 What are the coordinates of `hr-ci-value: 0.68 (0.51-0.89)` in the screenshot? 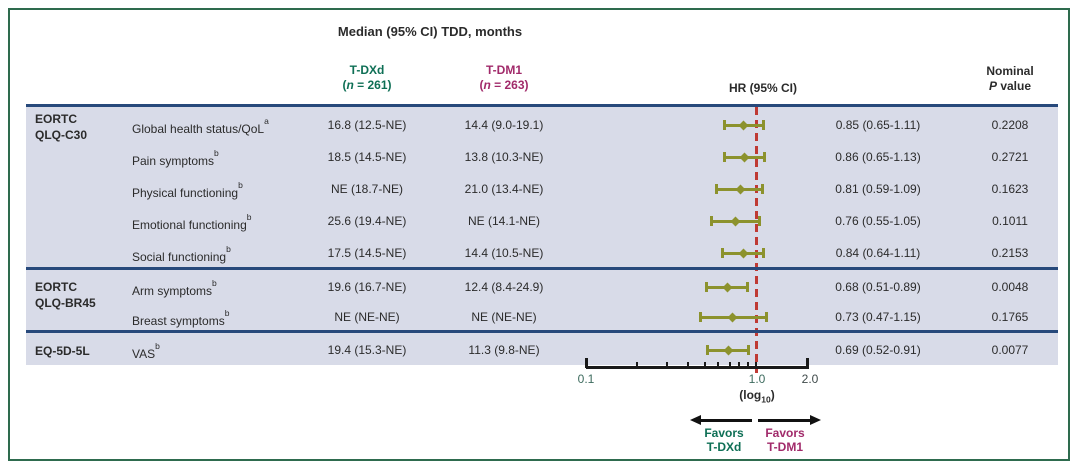 It's located at (878, 287).